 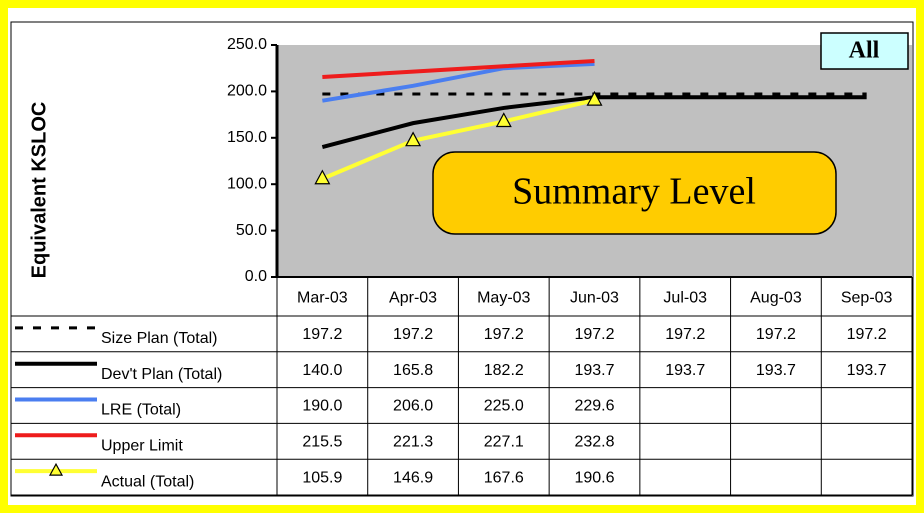 I want to click on legend-label: Actual (Total), so click(x=147, y=481).